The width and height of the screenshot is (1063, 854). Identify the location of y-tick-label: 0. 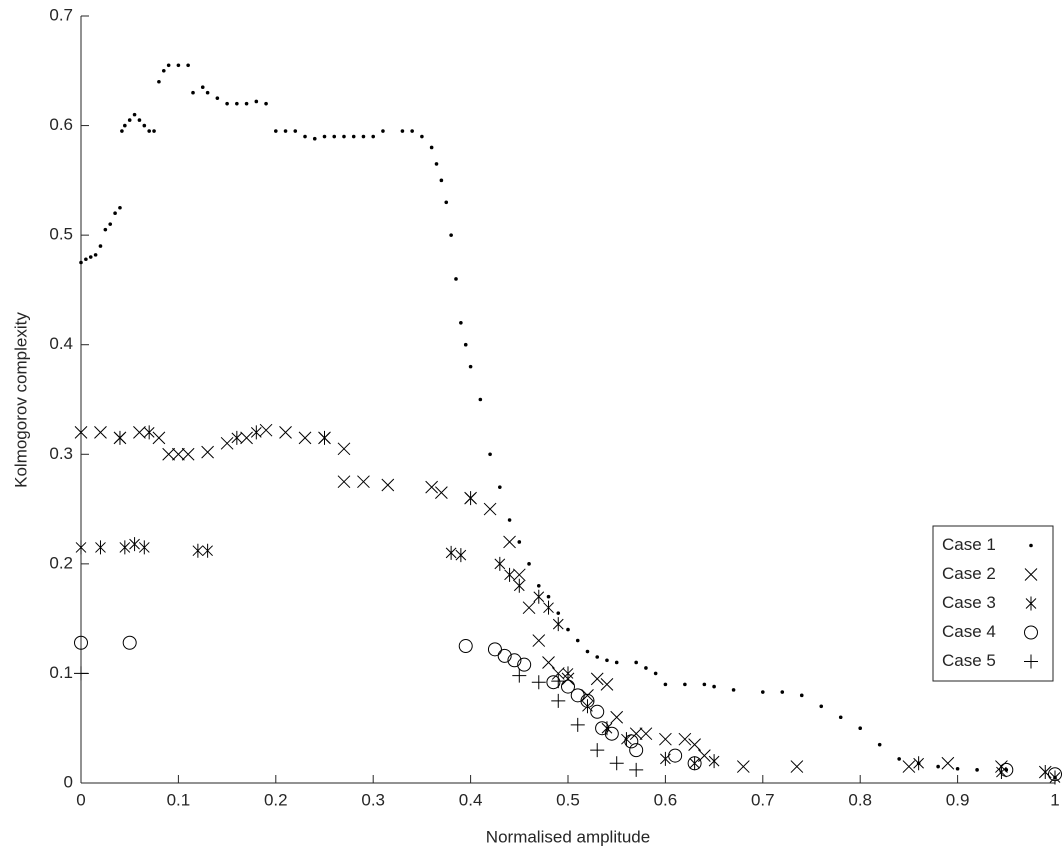
(68, 781).